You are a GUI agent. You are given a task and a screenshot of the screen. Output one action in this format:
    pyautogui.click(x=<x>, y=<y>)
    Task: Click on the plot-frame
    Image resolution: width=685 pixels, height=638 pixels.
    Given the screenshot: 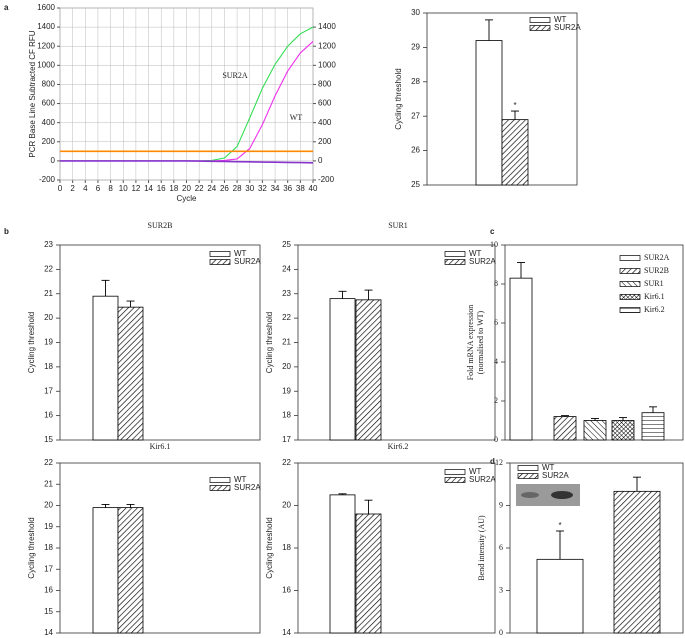 What is the action you would take?
    pyautogui.click(x=396, y=548)
    